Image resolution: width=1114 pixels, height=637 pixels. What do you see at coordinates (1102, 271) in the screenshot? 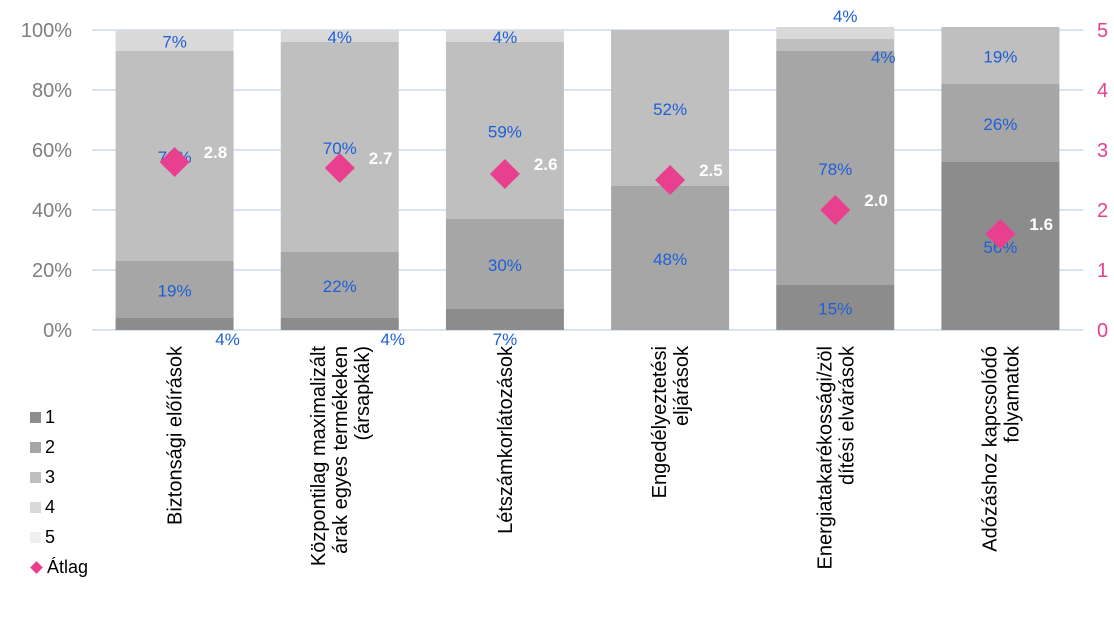
I see `y-right-tick-label: 1` at bounding box center [1102, 271].